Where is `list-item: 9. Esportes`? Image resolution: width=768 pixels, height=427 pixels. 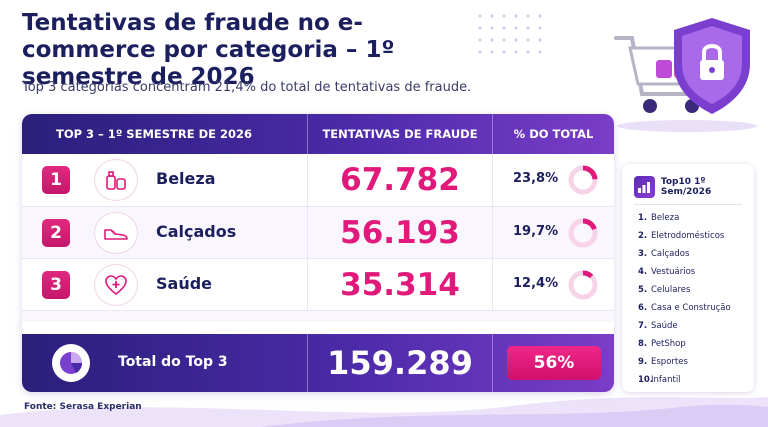
list-item: 9. Esportes is located at coordinates (684, 362).